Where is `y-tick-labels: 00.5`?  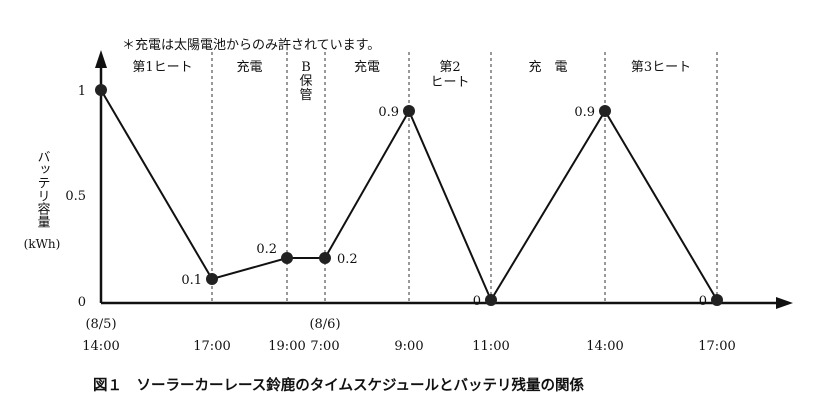
y-tick-labels: 00.5 is located at coordinates (75, 249).